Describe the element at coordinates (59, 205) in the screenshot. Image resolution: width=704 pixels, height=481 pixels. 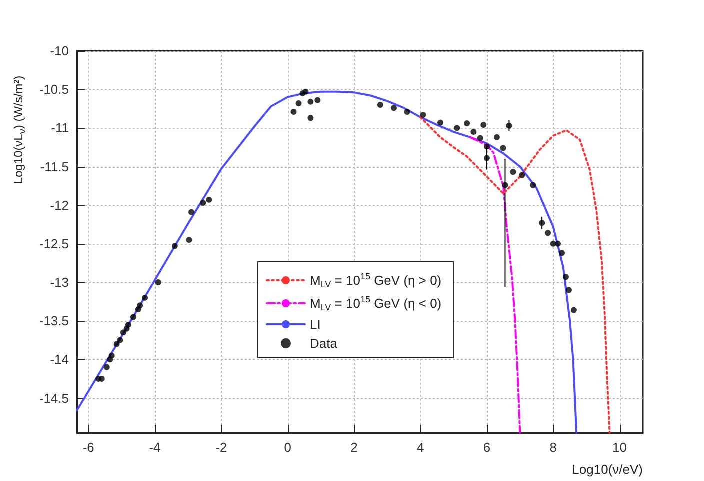
I see `y-tick-label: -12` at that location.